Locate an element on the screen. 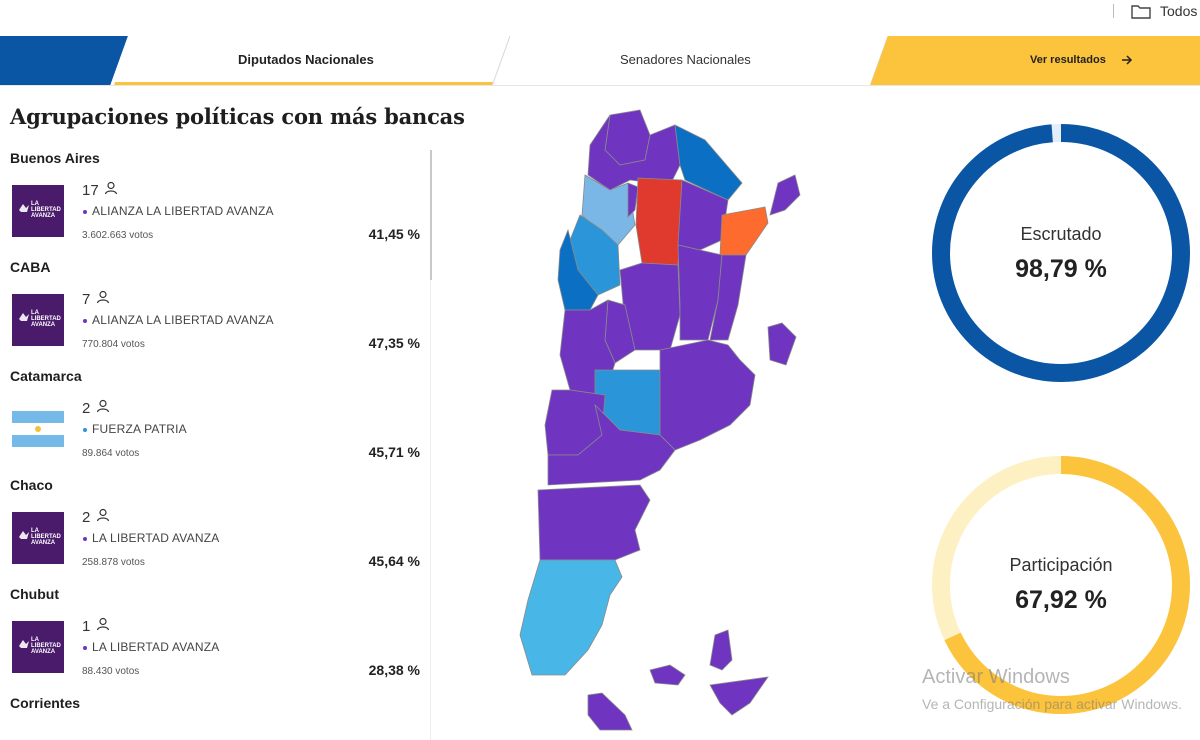 This screenshot has width=1200, height=740. participacion-label: Participación is located at coordinates (1061, 565).